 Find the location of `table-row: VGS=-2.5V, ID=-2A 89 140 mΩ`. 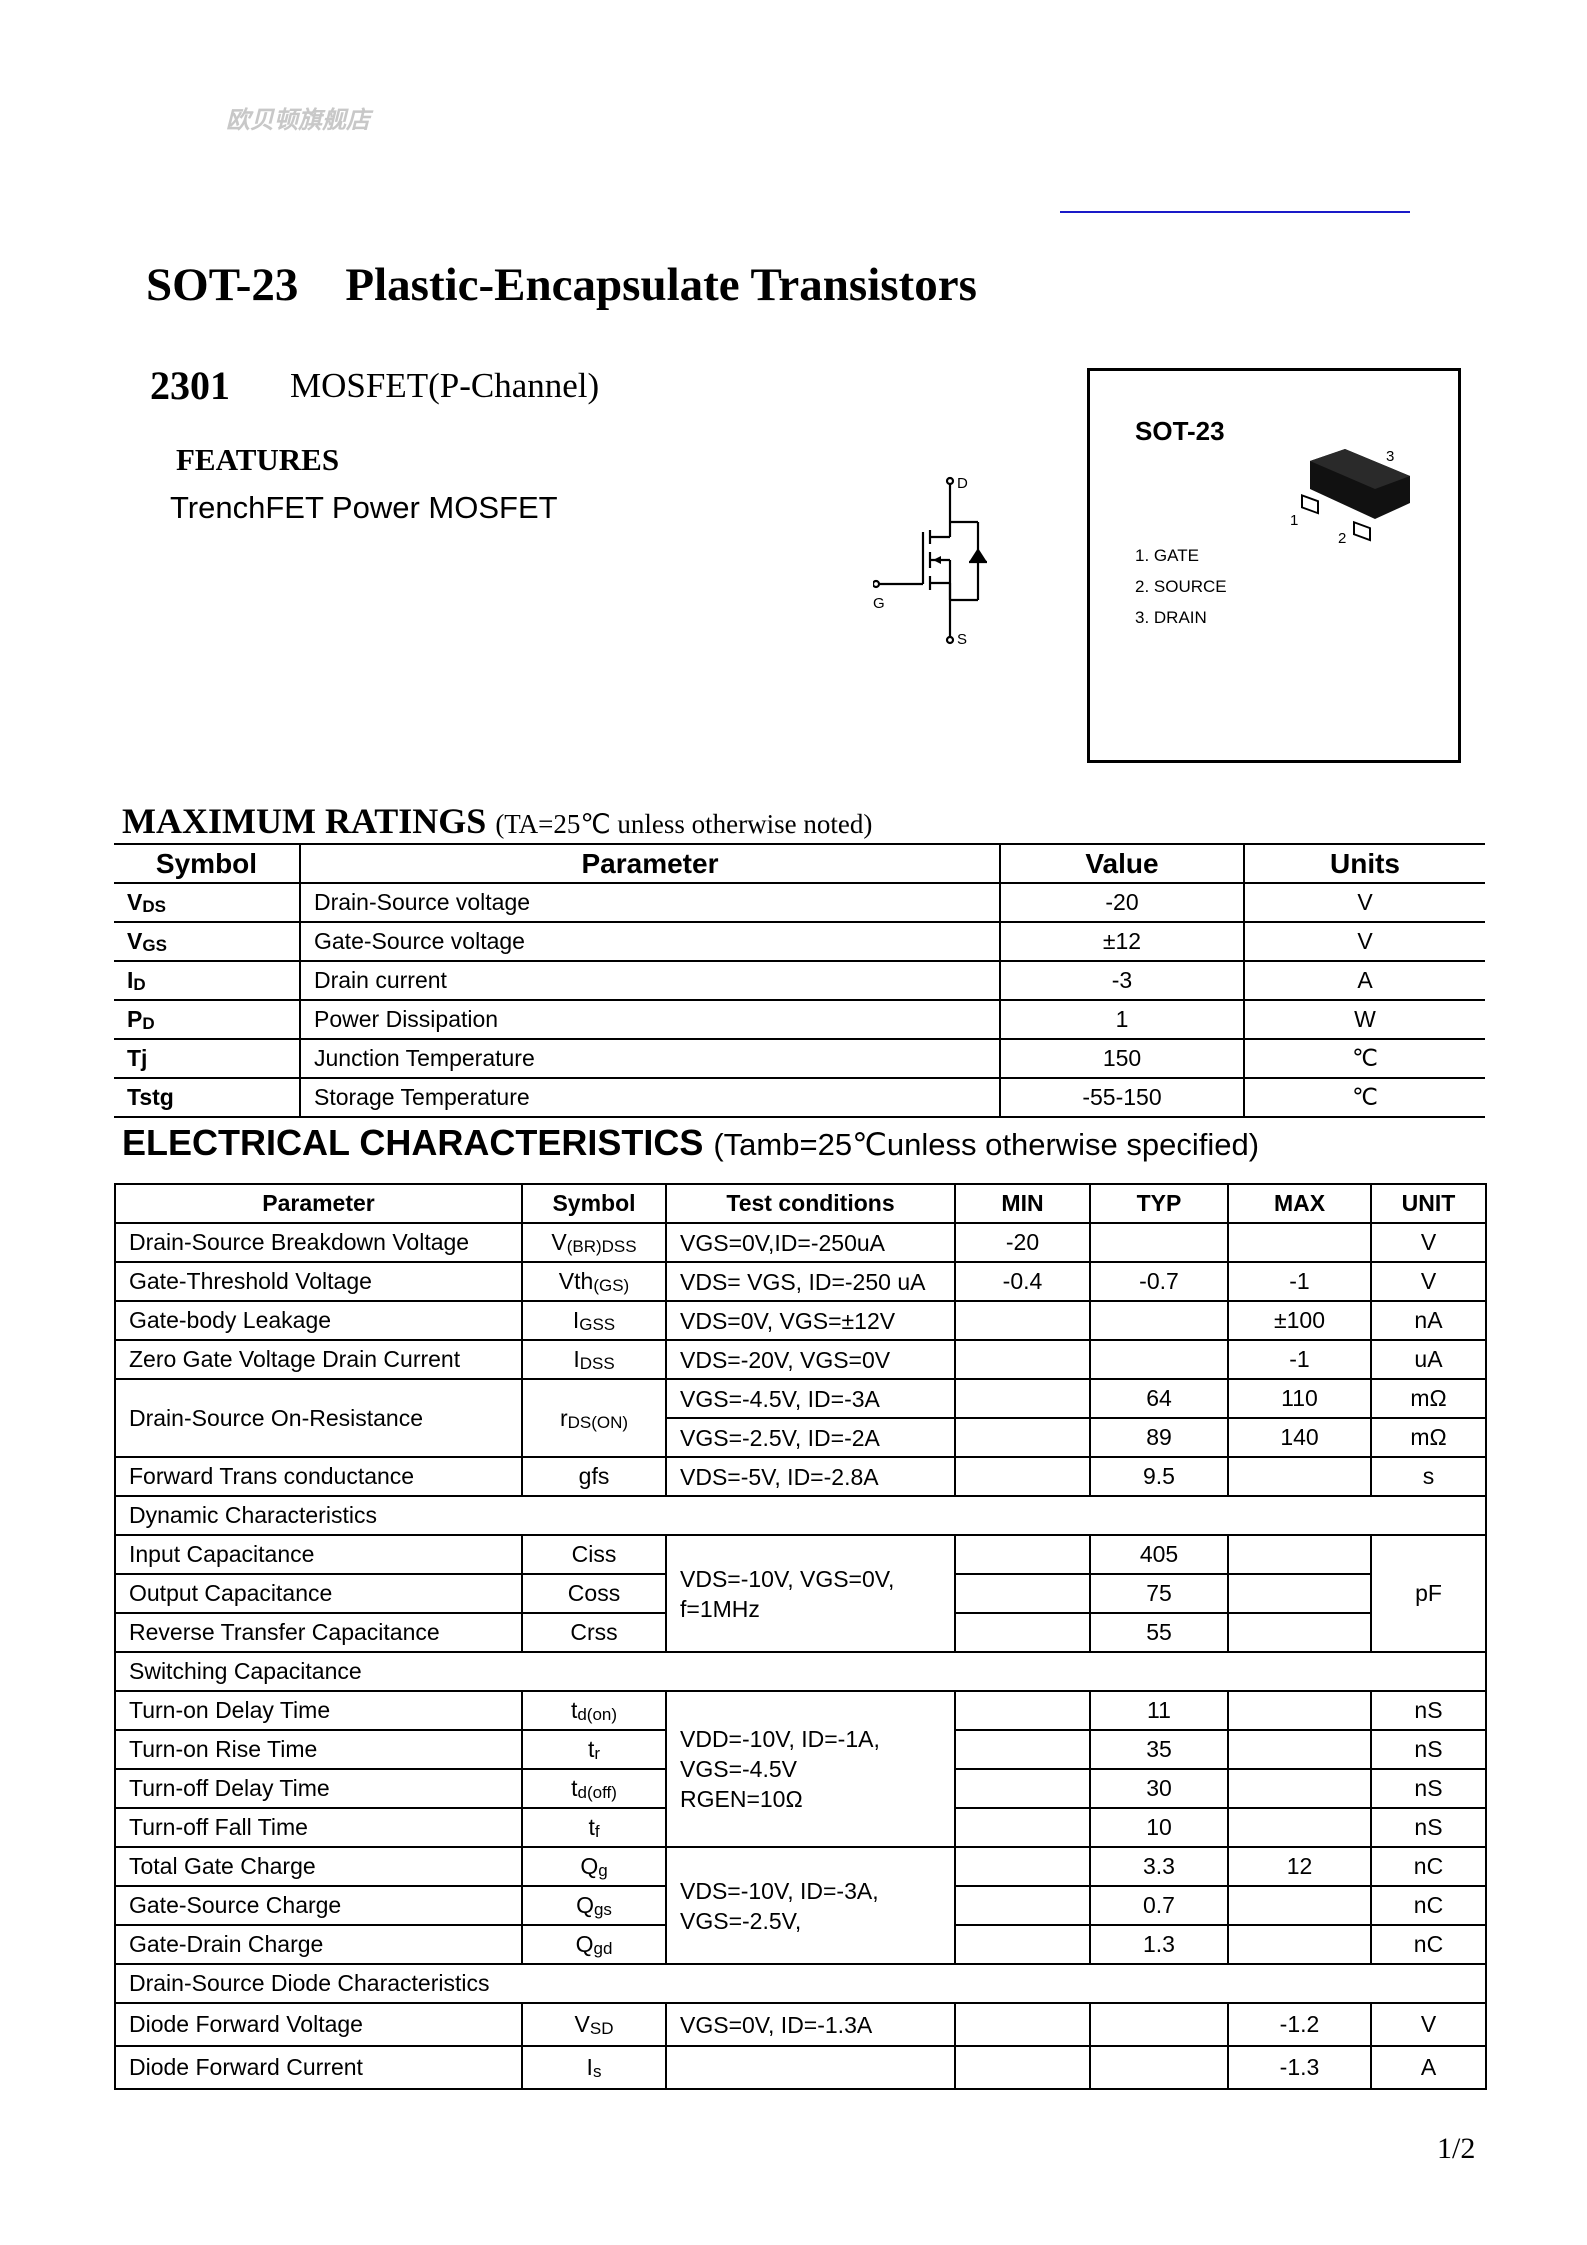

table-row: VGS=-2.5V, ID=-2A 89 140 mΩ is located at coordinates (801, 1437).